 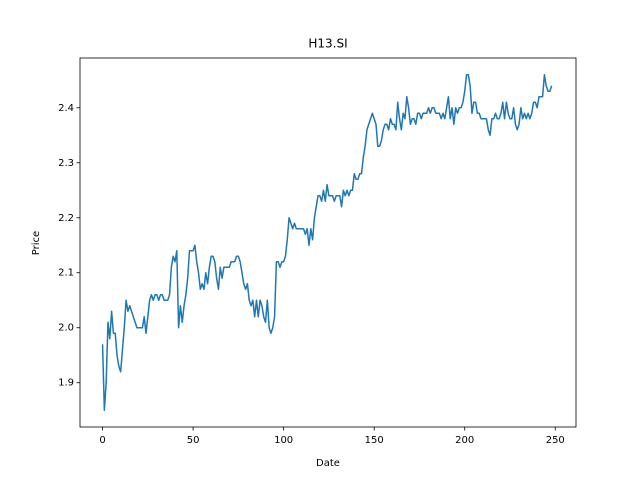 What do you see at coordinates (66, 383) in the screenshot?
I see `y-tick-label: 1.9` at bounding box center [66, 383].